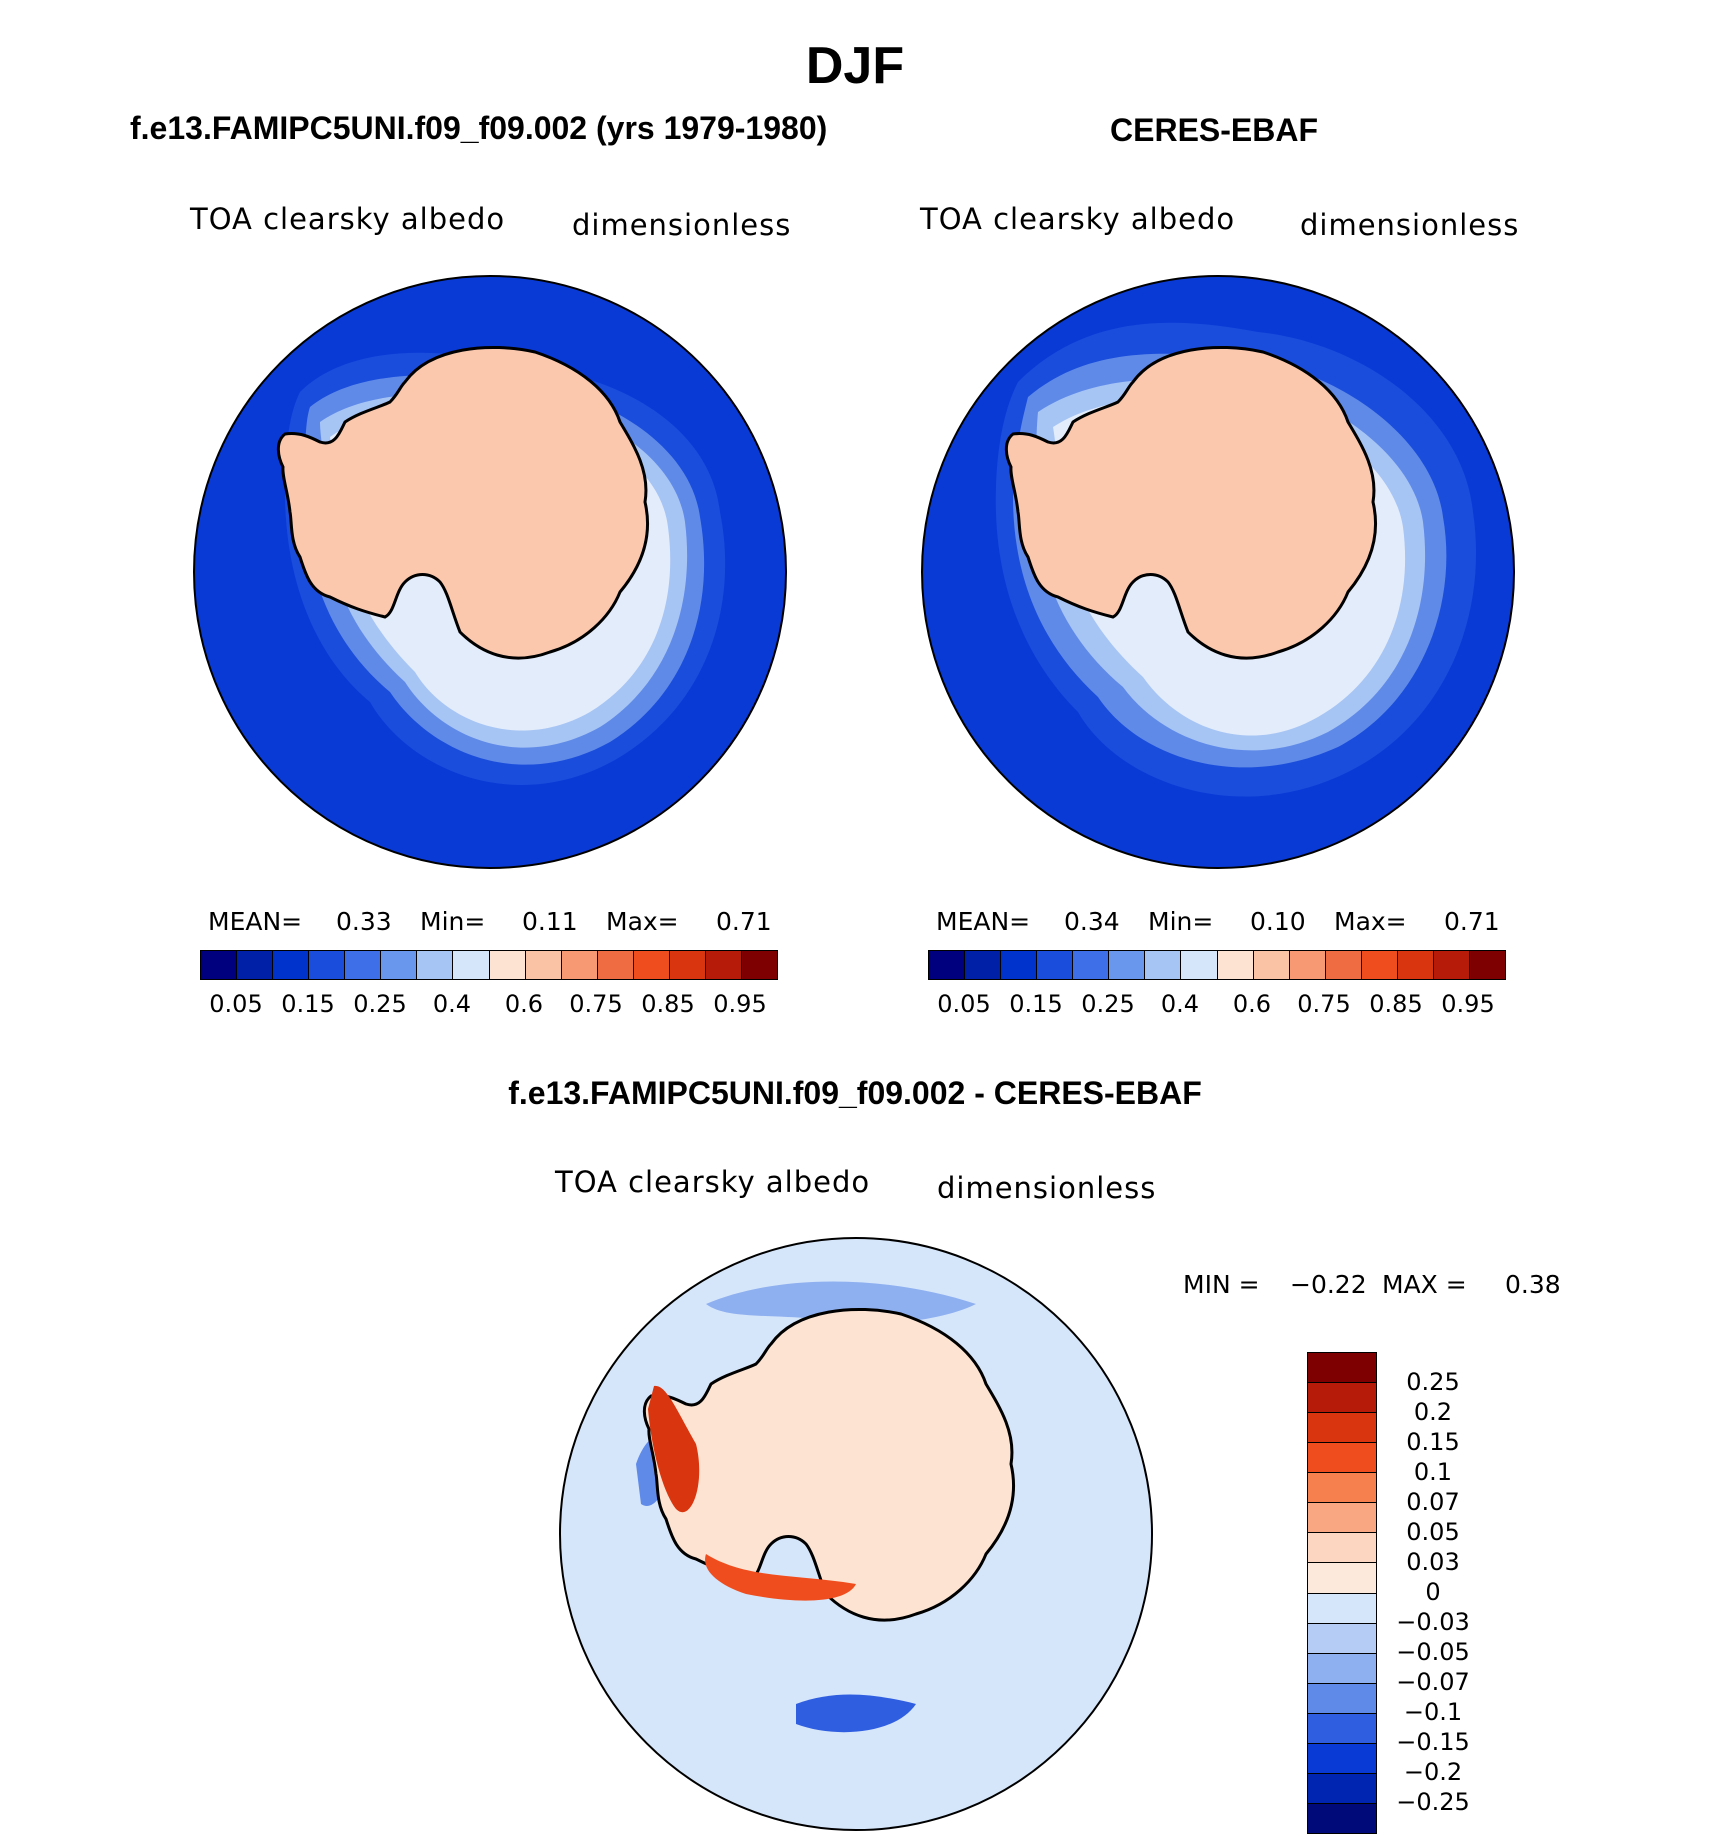  I want to click on panel2-map-border, so click(1218, 572).